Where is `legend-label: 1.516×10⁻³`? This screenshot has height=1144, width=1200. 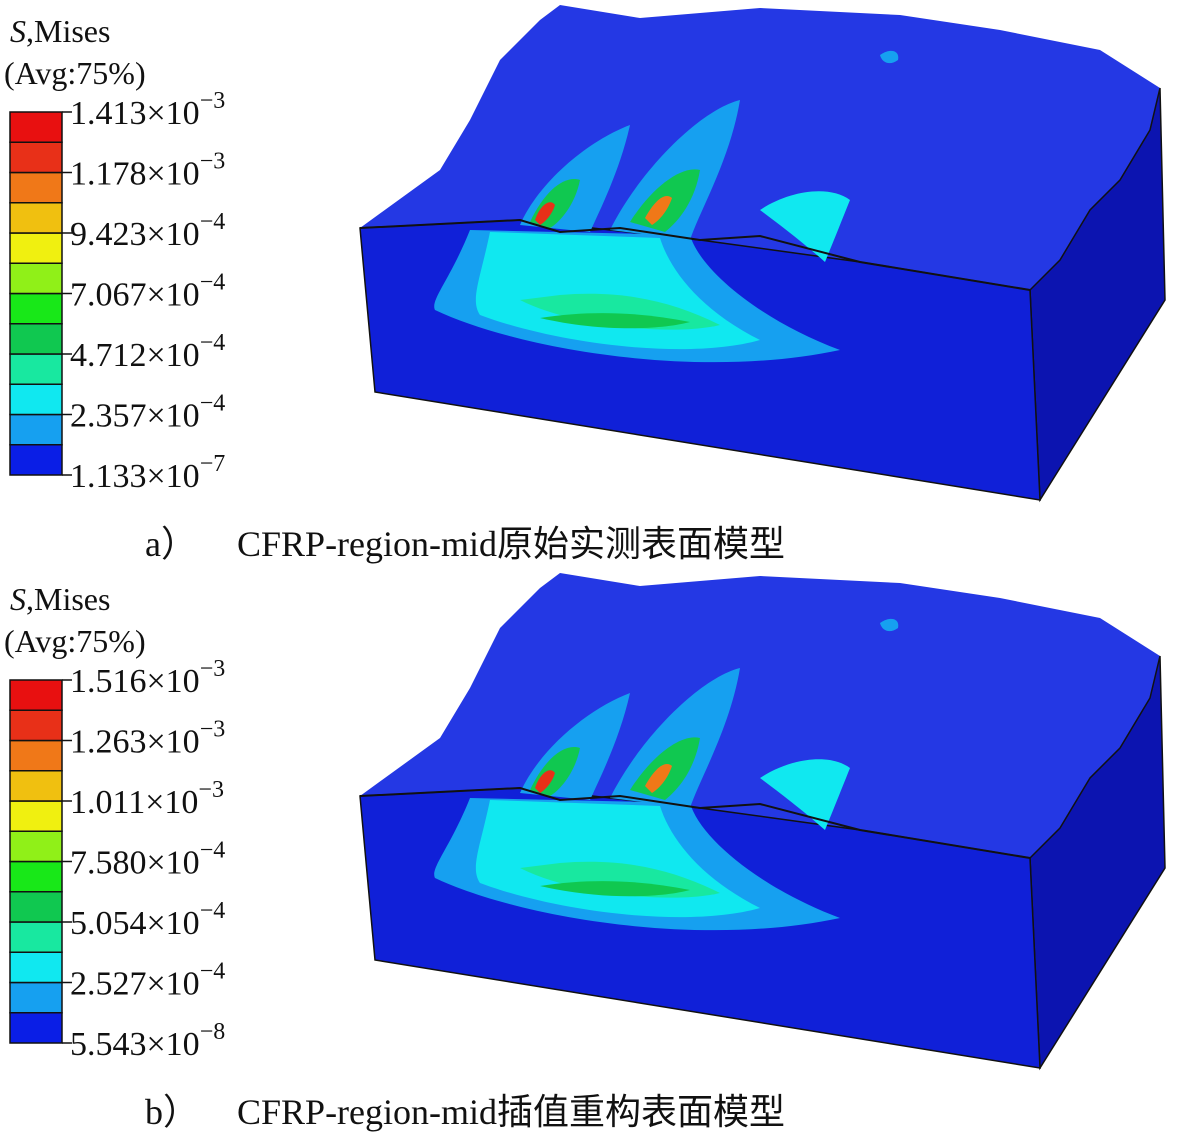 legend-label: 1.516×10⁻³ is located at coordinates (147, 678).